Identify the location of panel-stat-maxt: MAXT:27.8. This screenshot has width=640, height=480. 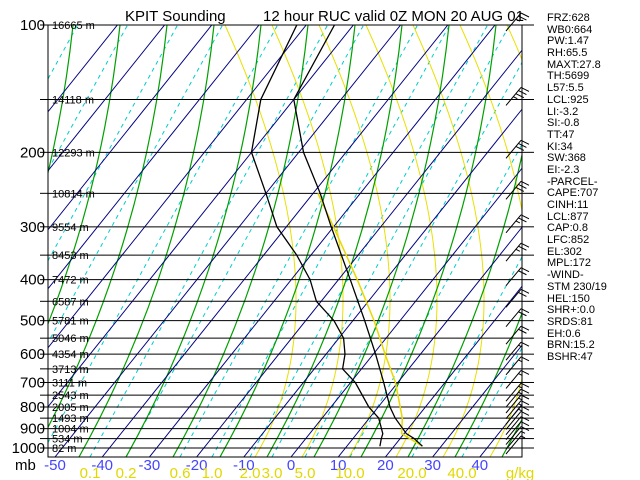
(574, 64).